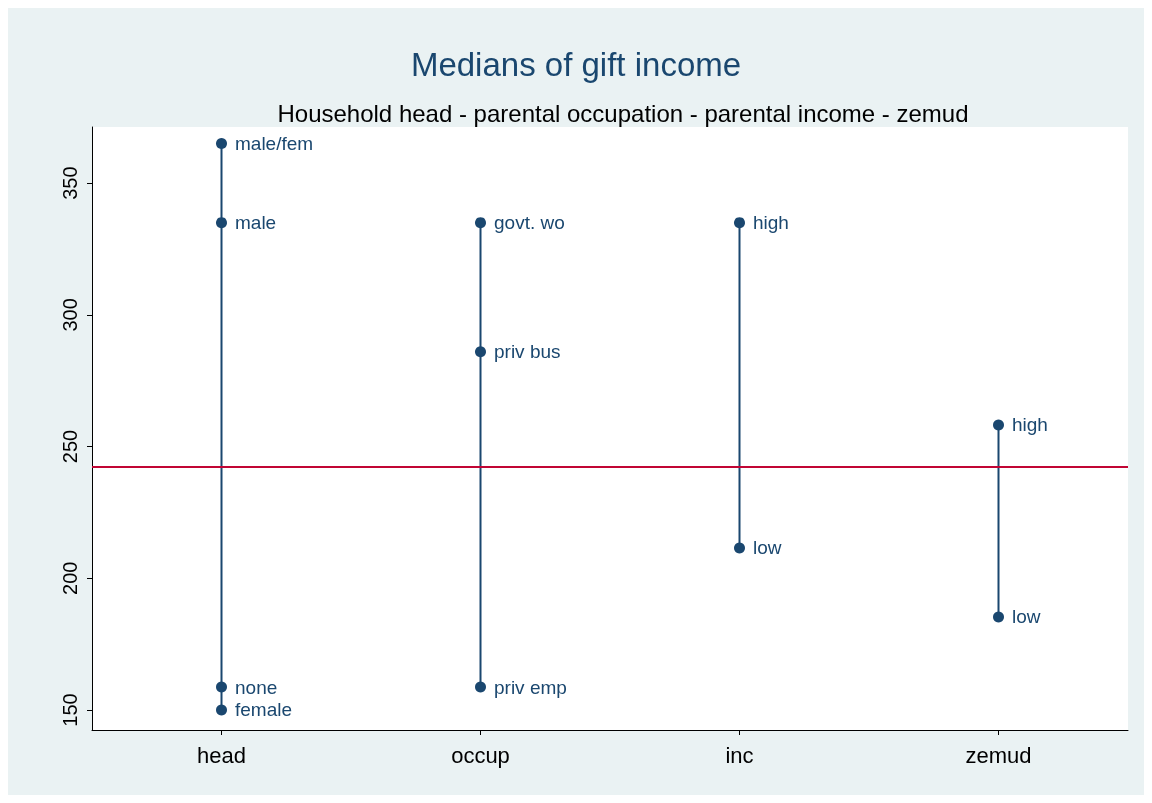  What do you see at coordinates (70, 710) in the screenshot?
I see `y-tick-label: 150` at bounding box center [70, 710].